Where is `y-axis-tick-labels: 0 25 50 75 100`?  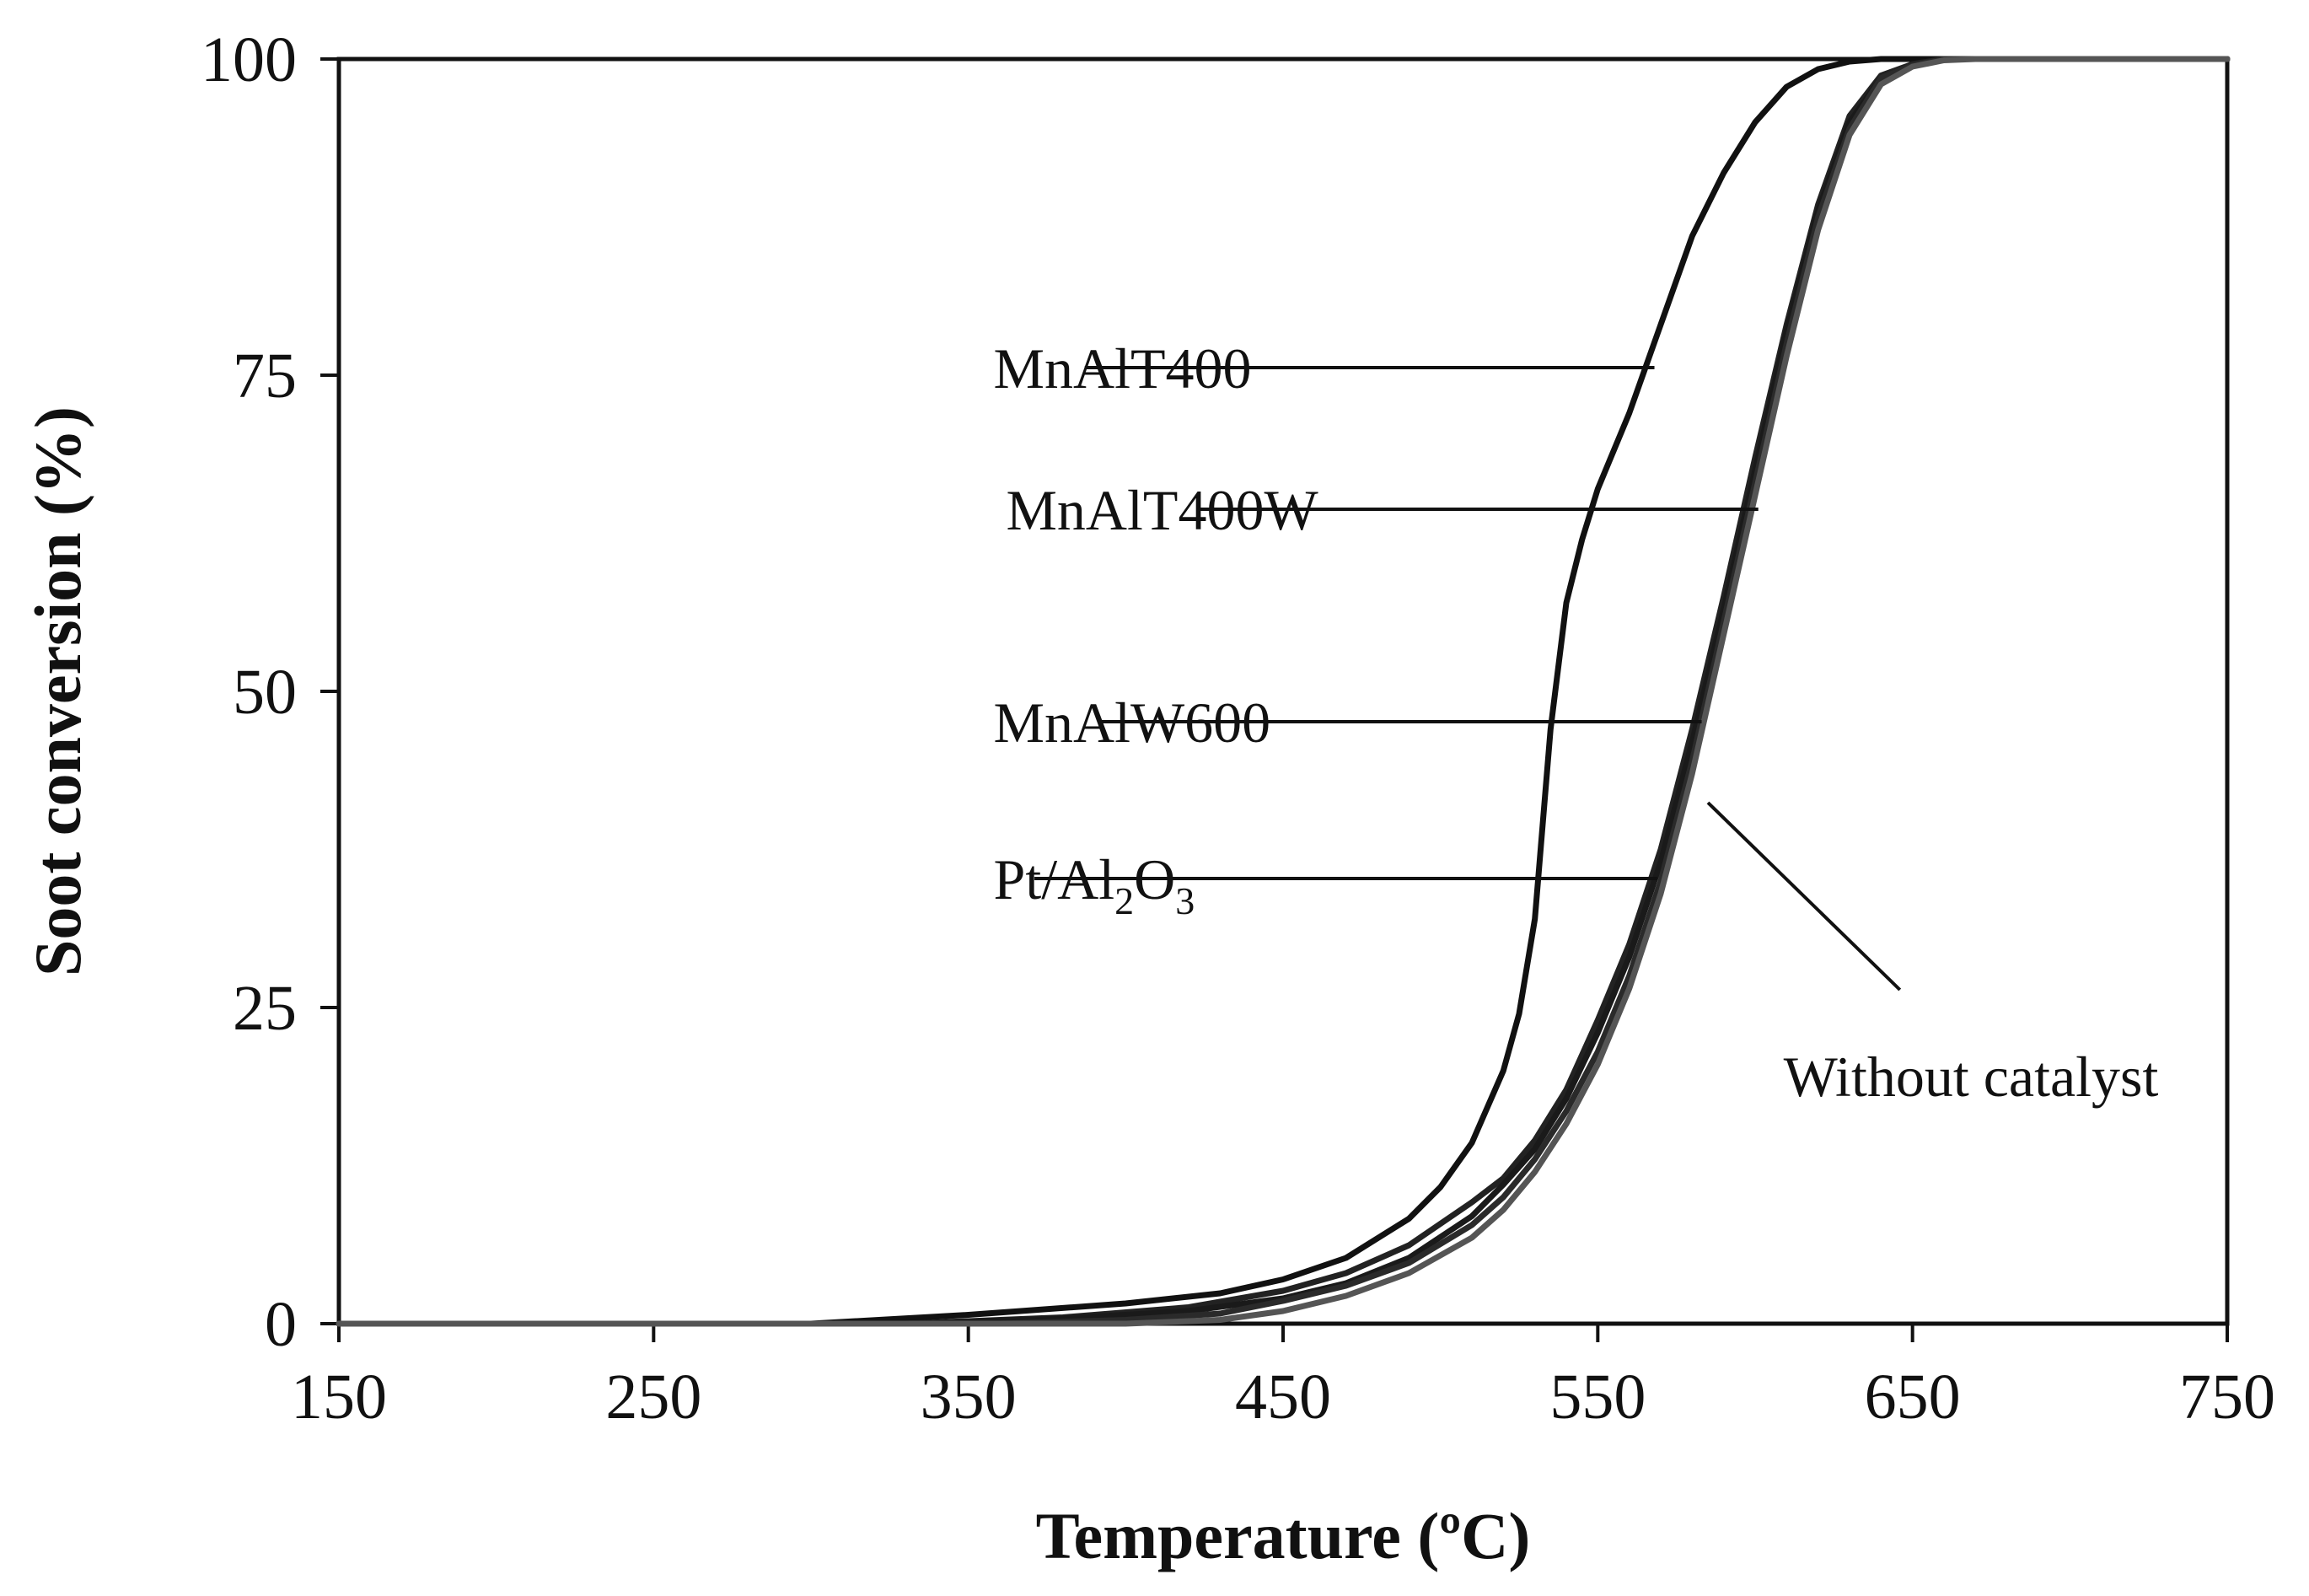 y-axis-tick-labels: 0 25 50 75 100 is located at coordinates (249, 692).